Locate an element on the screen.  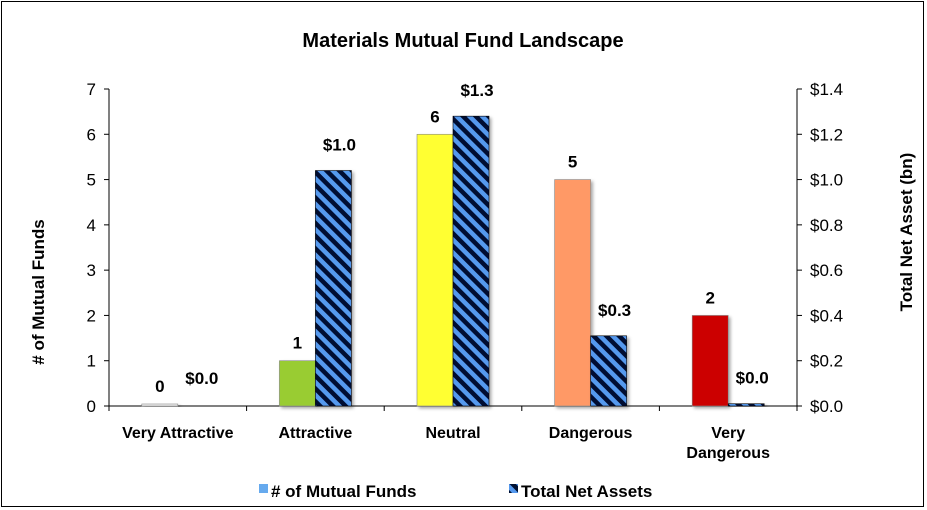
data-label-net-assets: $1.0 is located at coordinates (339, 145).